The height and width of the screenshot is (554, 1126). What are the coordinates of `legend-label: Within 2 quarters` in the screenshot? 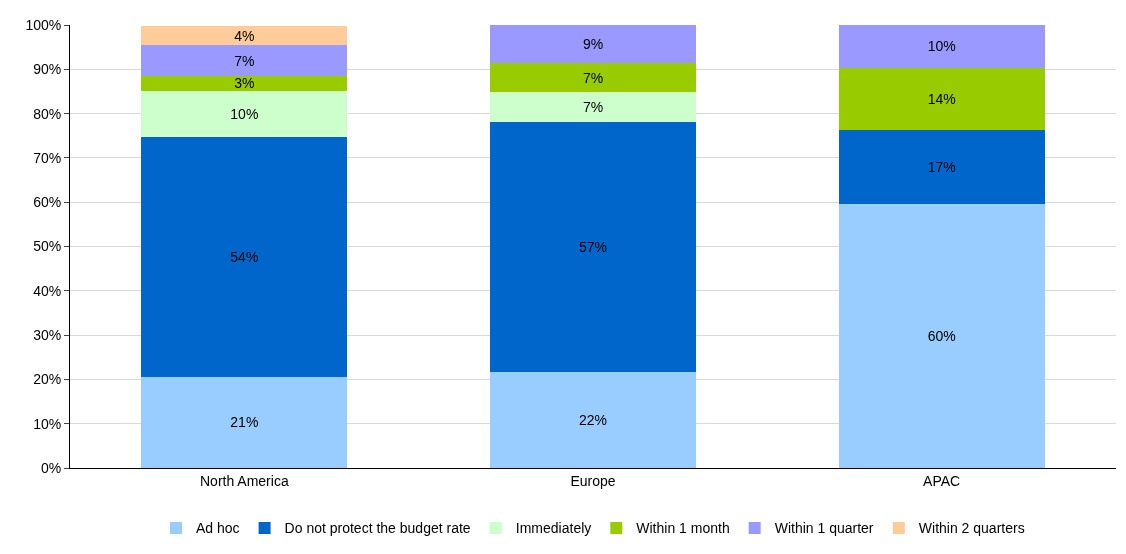 It's located at (971, 528).